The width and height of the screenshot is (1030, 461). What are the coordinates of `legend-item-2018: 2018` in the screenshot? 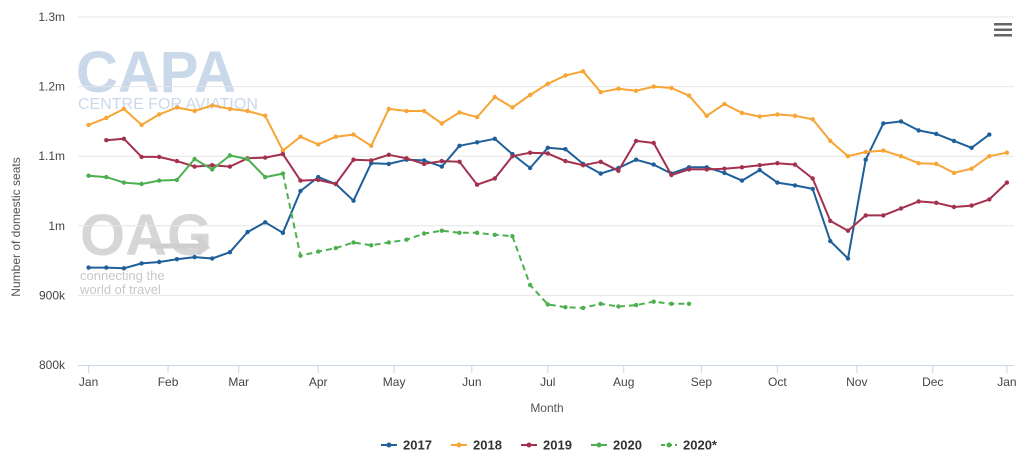 It's located at (476, 445).